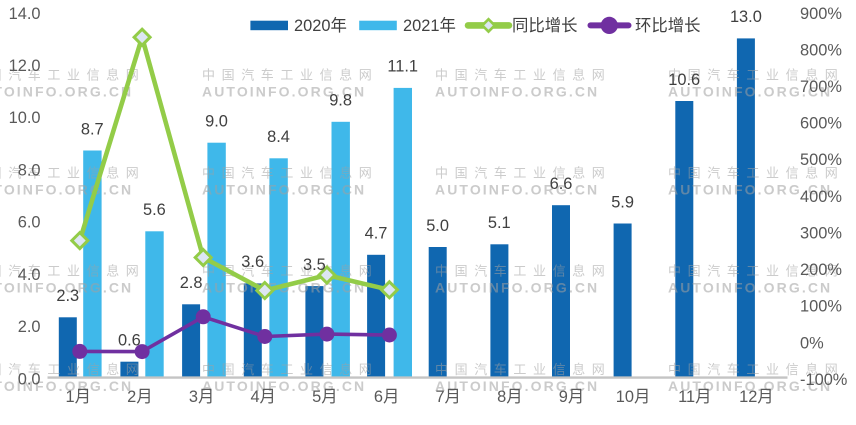 The height and width of the screenshot is (425, 856). Describe the element at coordinates (684, 80) in the screenshot. I see `svg-text: 10.6` at that location.